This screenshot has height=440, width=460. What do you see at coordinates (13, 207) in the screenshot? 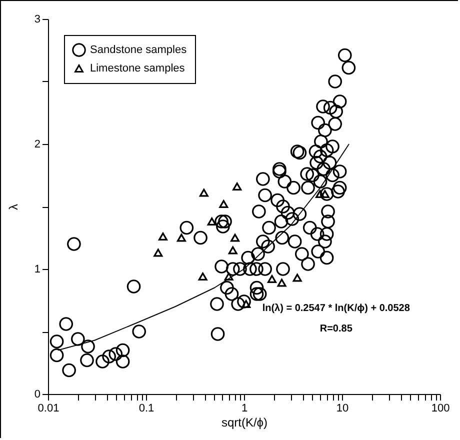
I see `y-axis-title: λ` at bounding box center [13, 207].